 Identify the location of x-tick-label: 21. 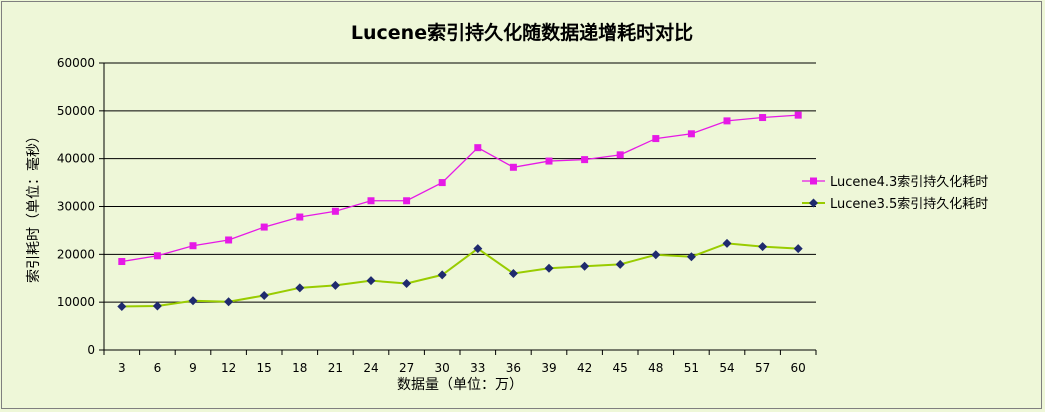
(335, 368).